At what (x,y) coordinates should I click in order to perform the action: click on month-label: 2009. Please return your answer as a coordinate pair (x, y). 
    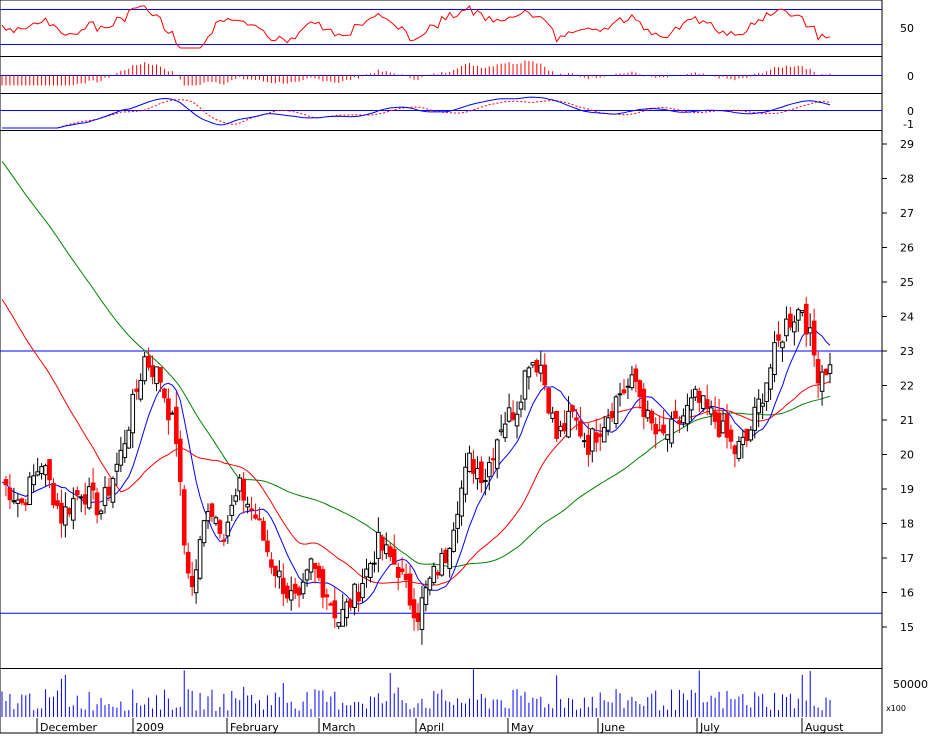
    Looking at the image, I should click on (150, 727).